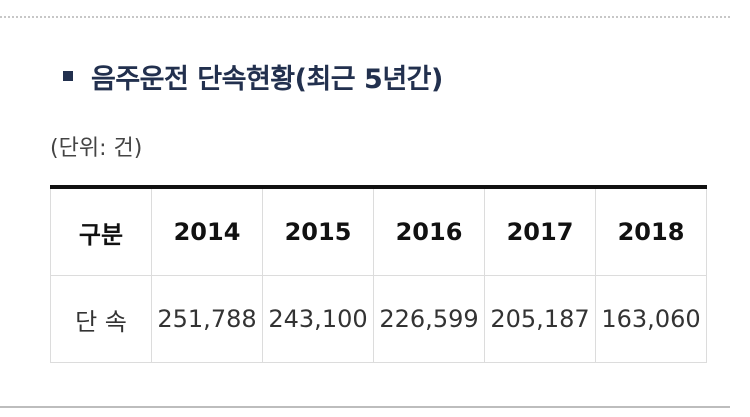 The image size is (750, 417). What do you see at coordinates (540, 231) in the screenshot?
I see `year-header-2017: 2017` at bounding box center [540, 231].